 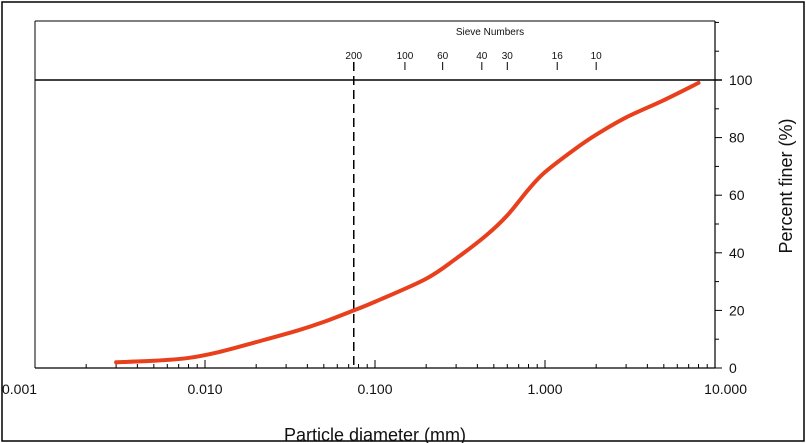 I want to click on x-tick-label: 0.100, so click(x=374, y=389).